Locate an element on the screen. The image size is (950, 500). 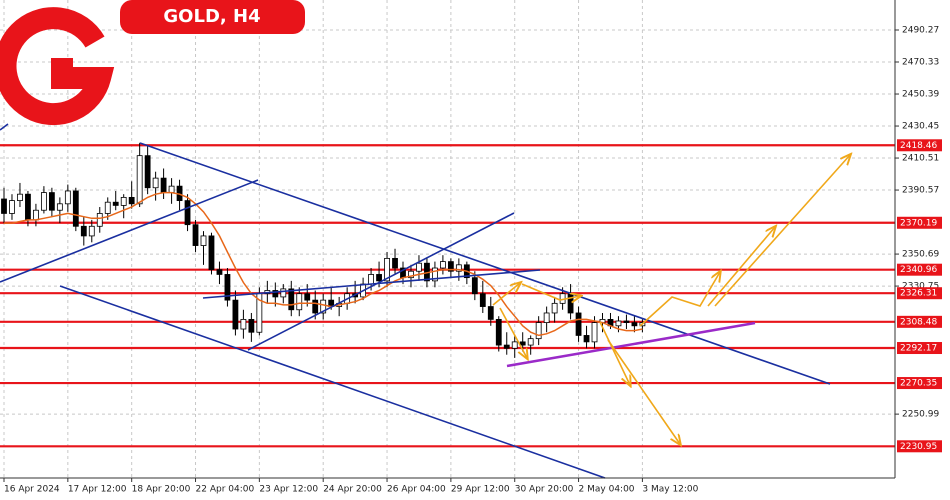
level-label: 2326.31 is located at coordinates (918, 294).